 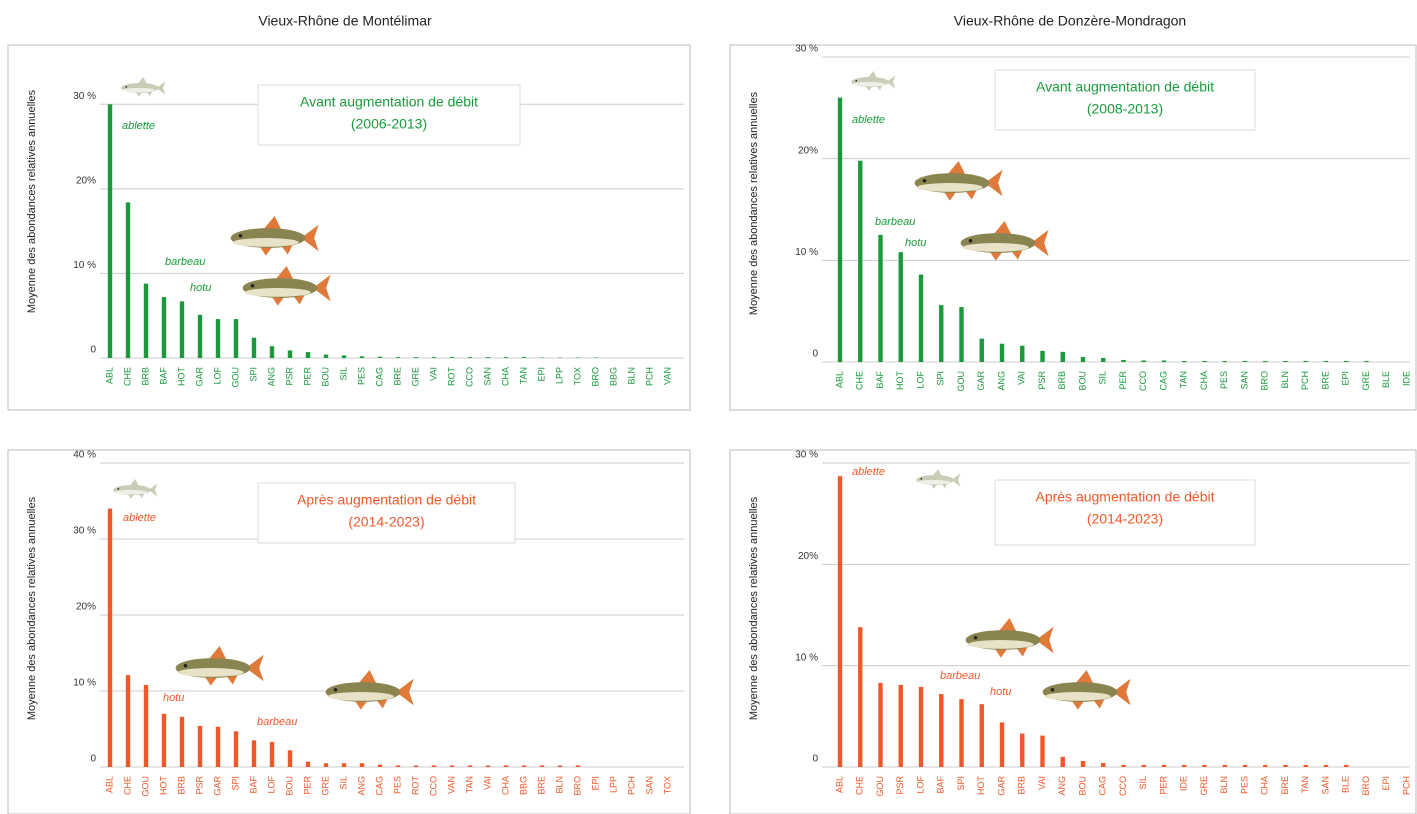 I want to click on x-tick-label: TOX, so click(x=667, y=785).